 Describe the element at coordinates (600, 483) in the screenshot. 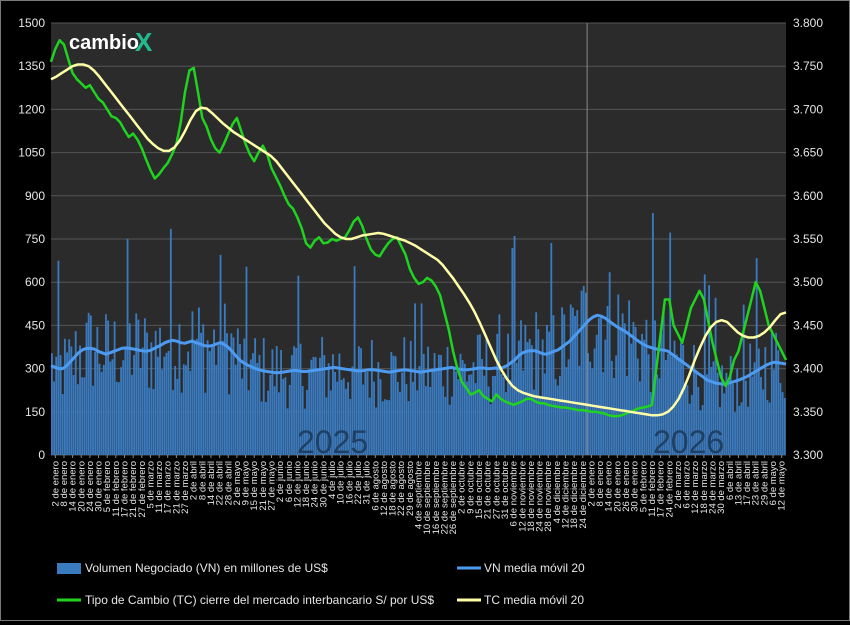

I see `x-tick-label: 8 de enero` at that location.